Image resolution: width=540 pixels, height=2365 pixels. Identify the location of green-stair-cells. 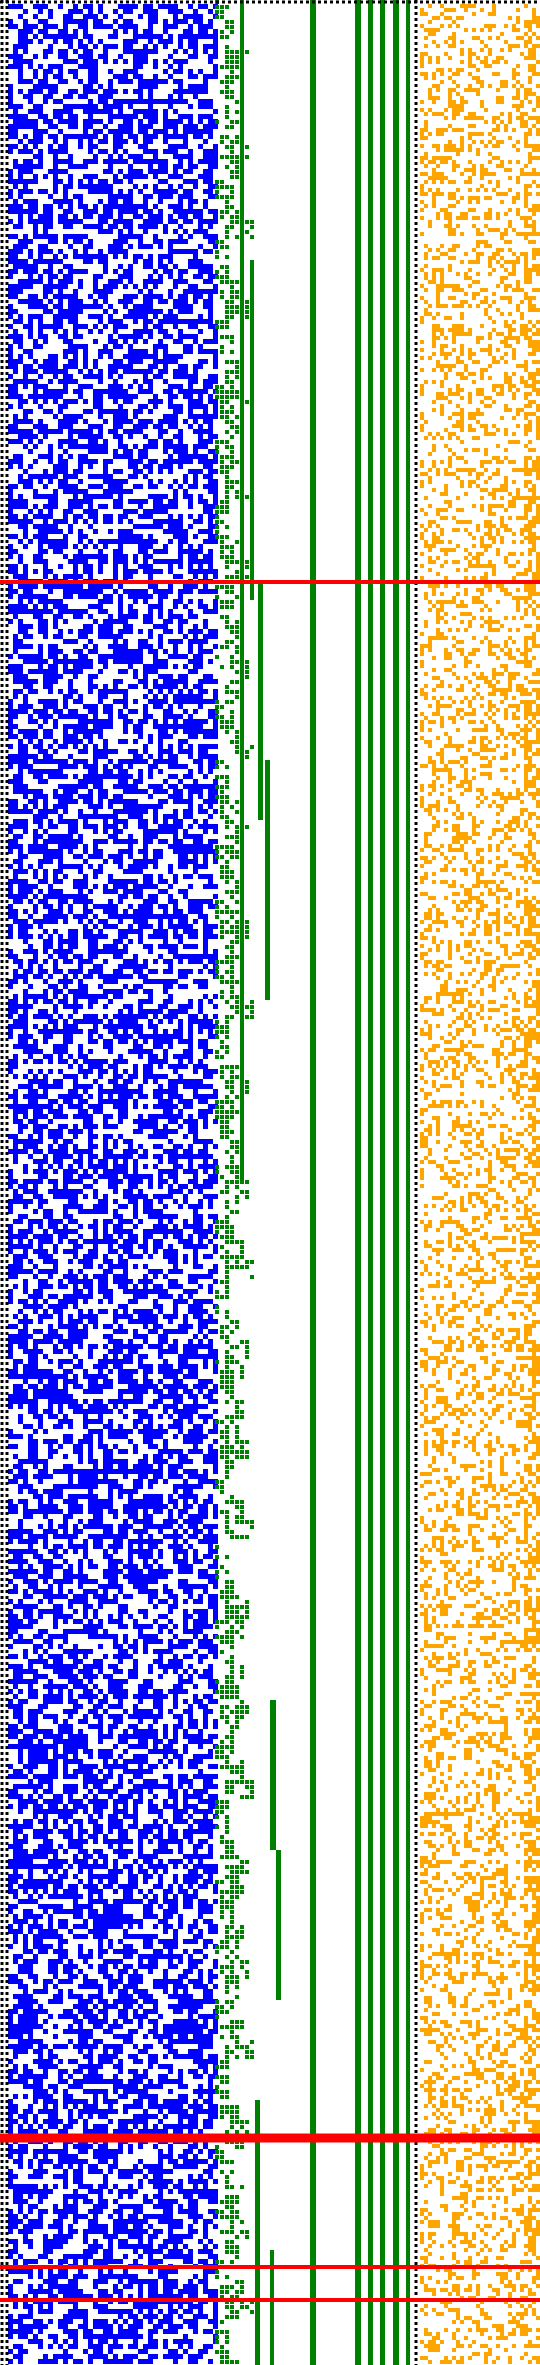
(234, 1182).